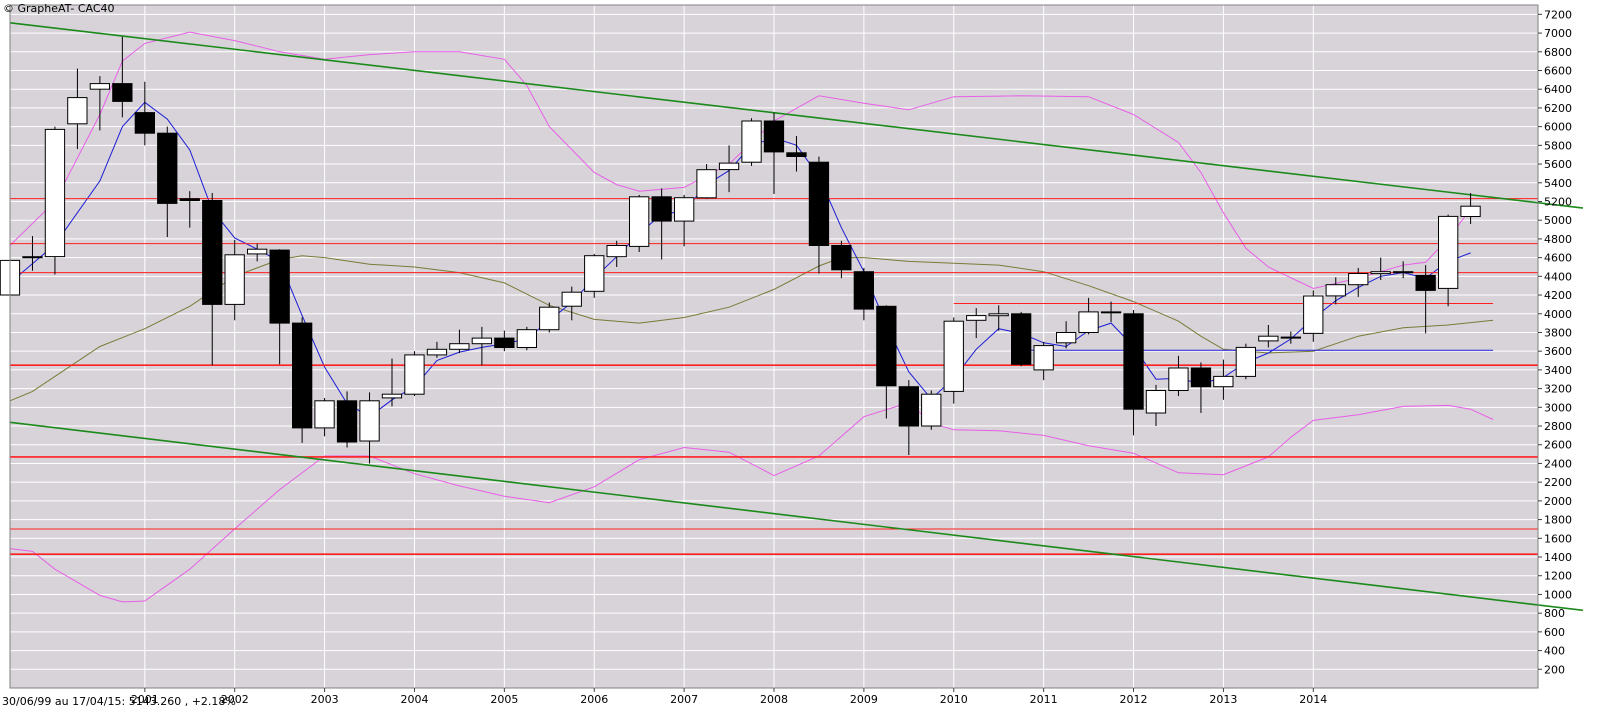 This screenshot has height=712, width=1600. What do you see at coordinates (1558, 14) in the screenshot?
I see `y-tick-label: 7200` at bounding box center [1558, 14].